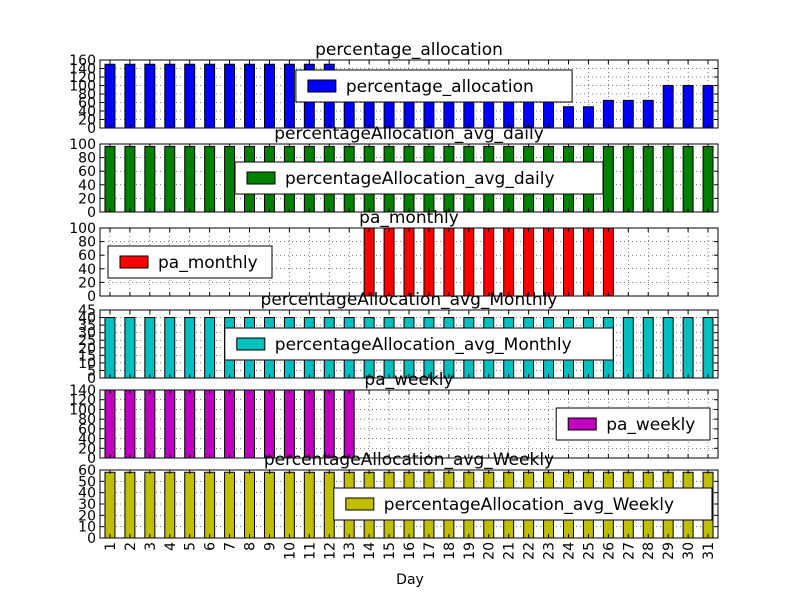 The width and height of the screenshot is (800, 600). I want to click on panel-title: pa_weekly, so click(408, 380).